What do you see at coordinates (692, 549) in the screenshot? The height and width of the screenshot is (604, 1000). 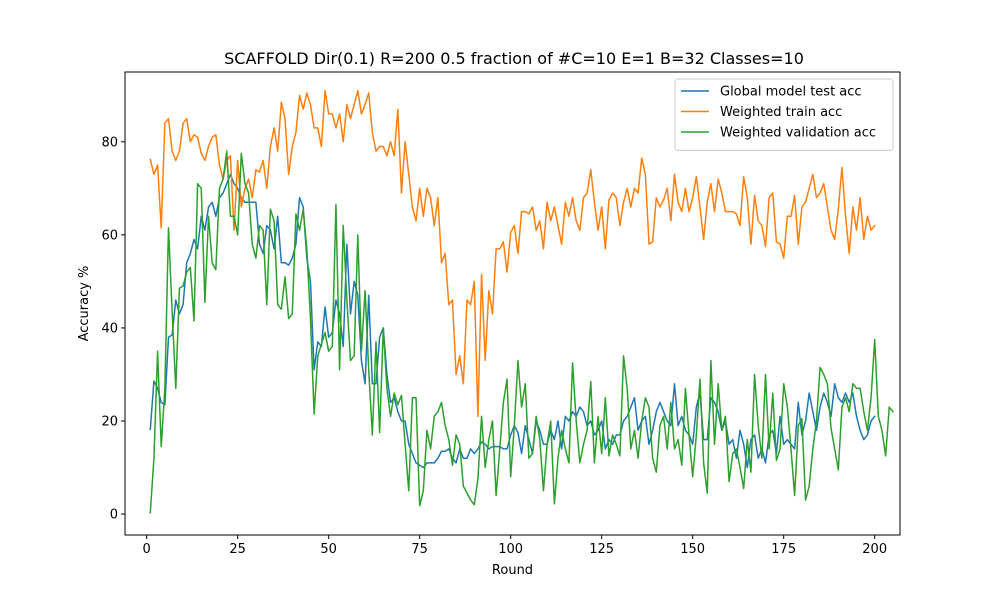 I see `x-tick-label: 150` at bounding box center [692, 549].